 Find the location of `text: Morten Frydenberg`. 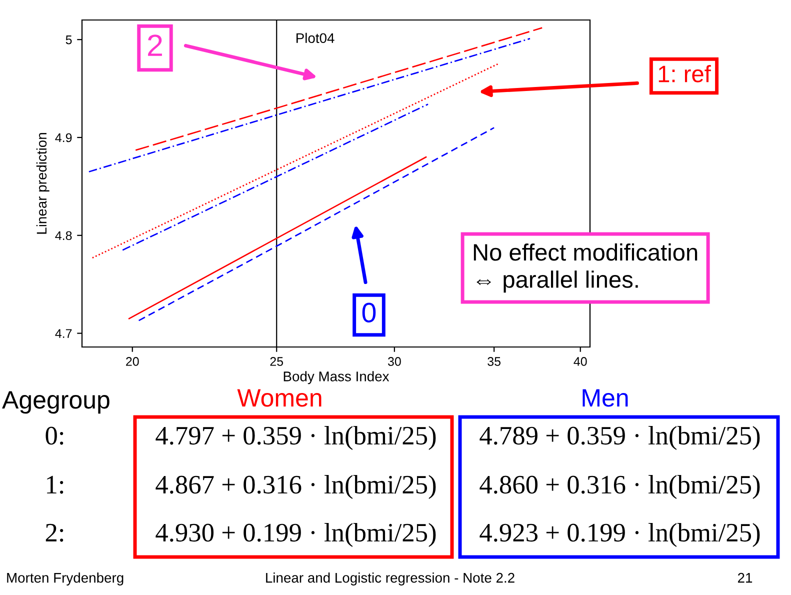

text: Morten Frydenberg is located at coordinates (65, 579).